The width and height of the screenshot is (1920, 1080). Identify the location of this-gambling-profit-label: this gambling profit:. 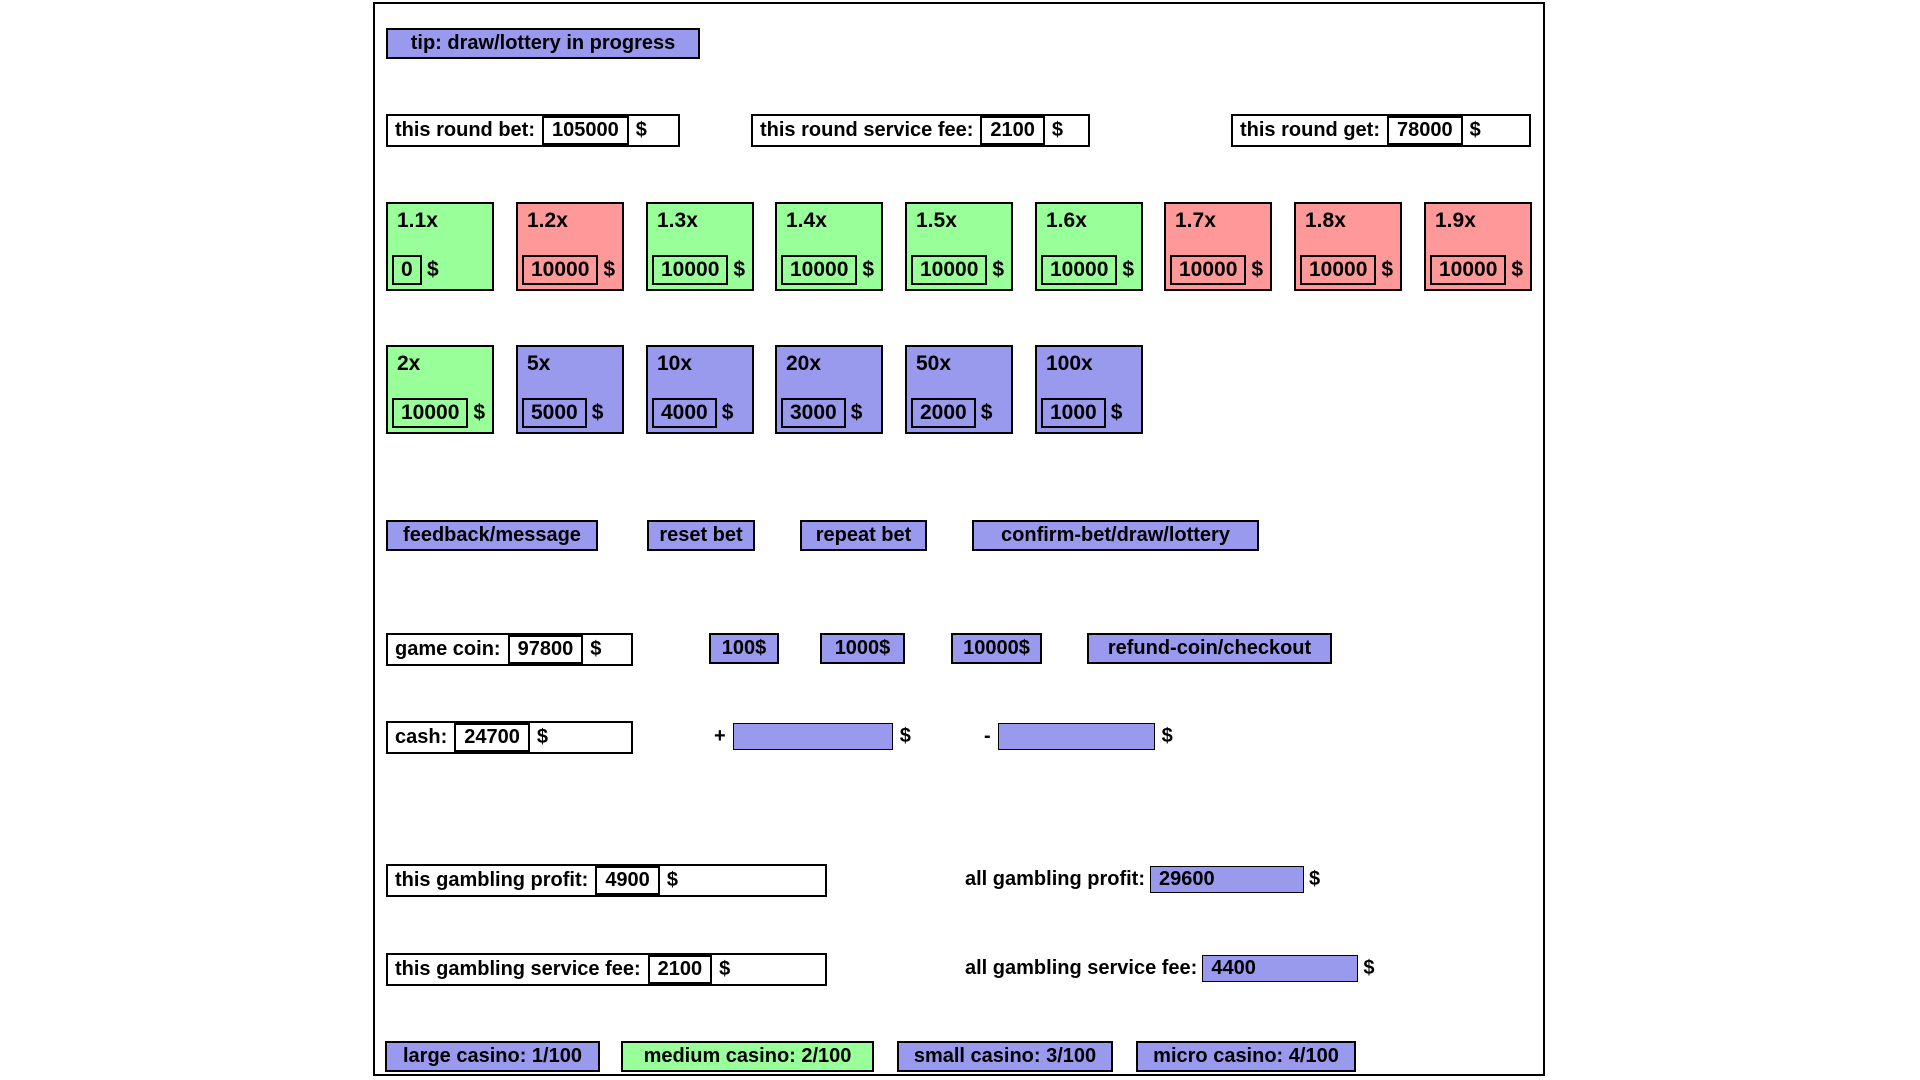
(492, 880).